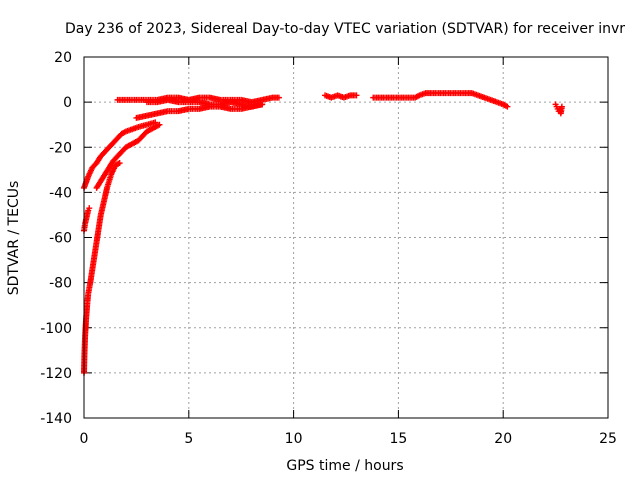 This screenshot has height=480, width=640. I want to click on x-tick-label: 25, so click(608, 439).